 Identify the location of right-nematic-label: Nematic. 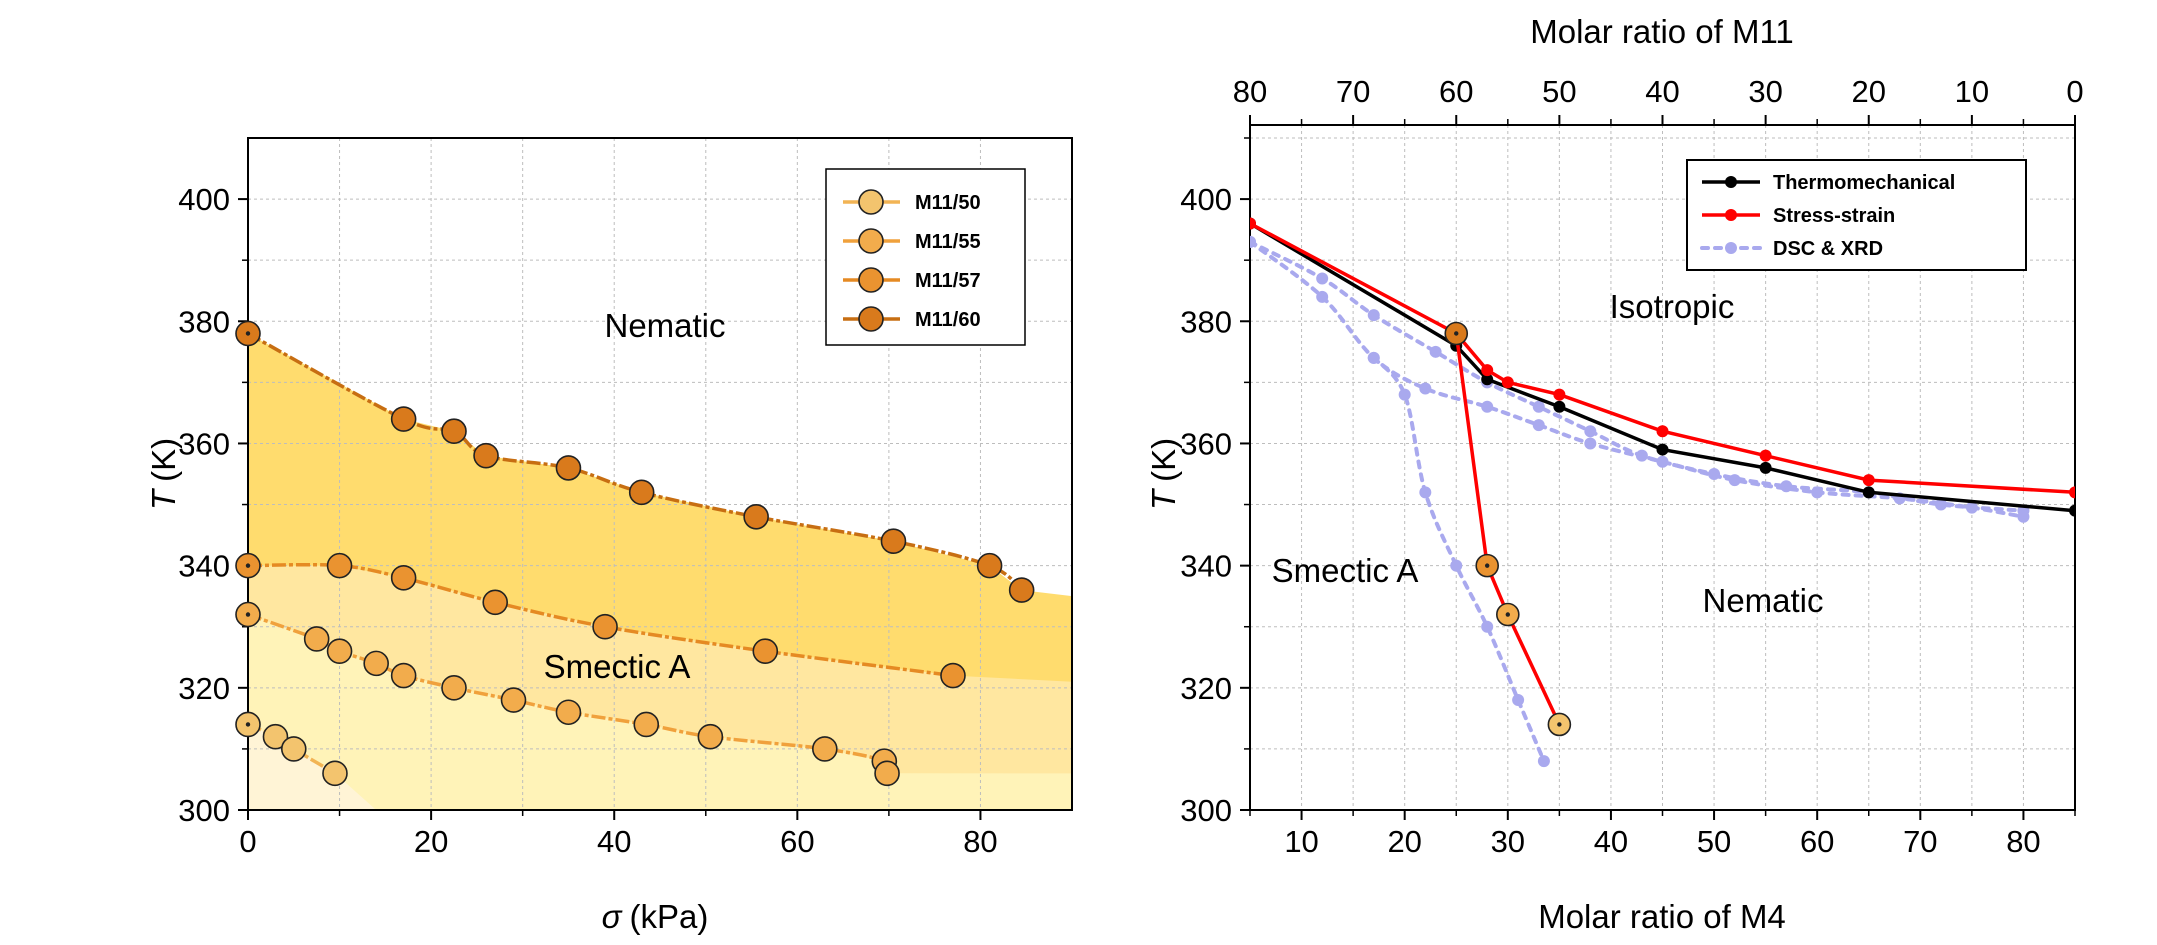
(1762, 600).